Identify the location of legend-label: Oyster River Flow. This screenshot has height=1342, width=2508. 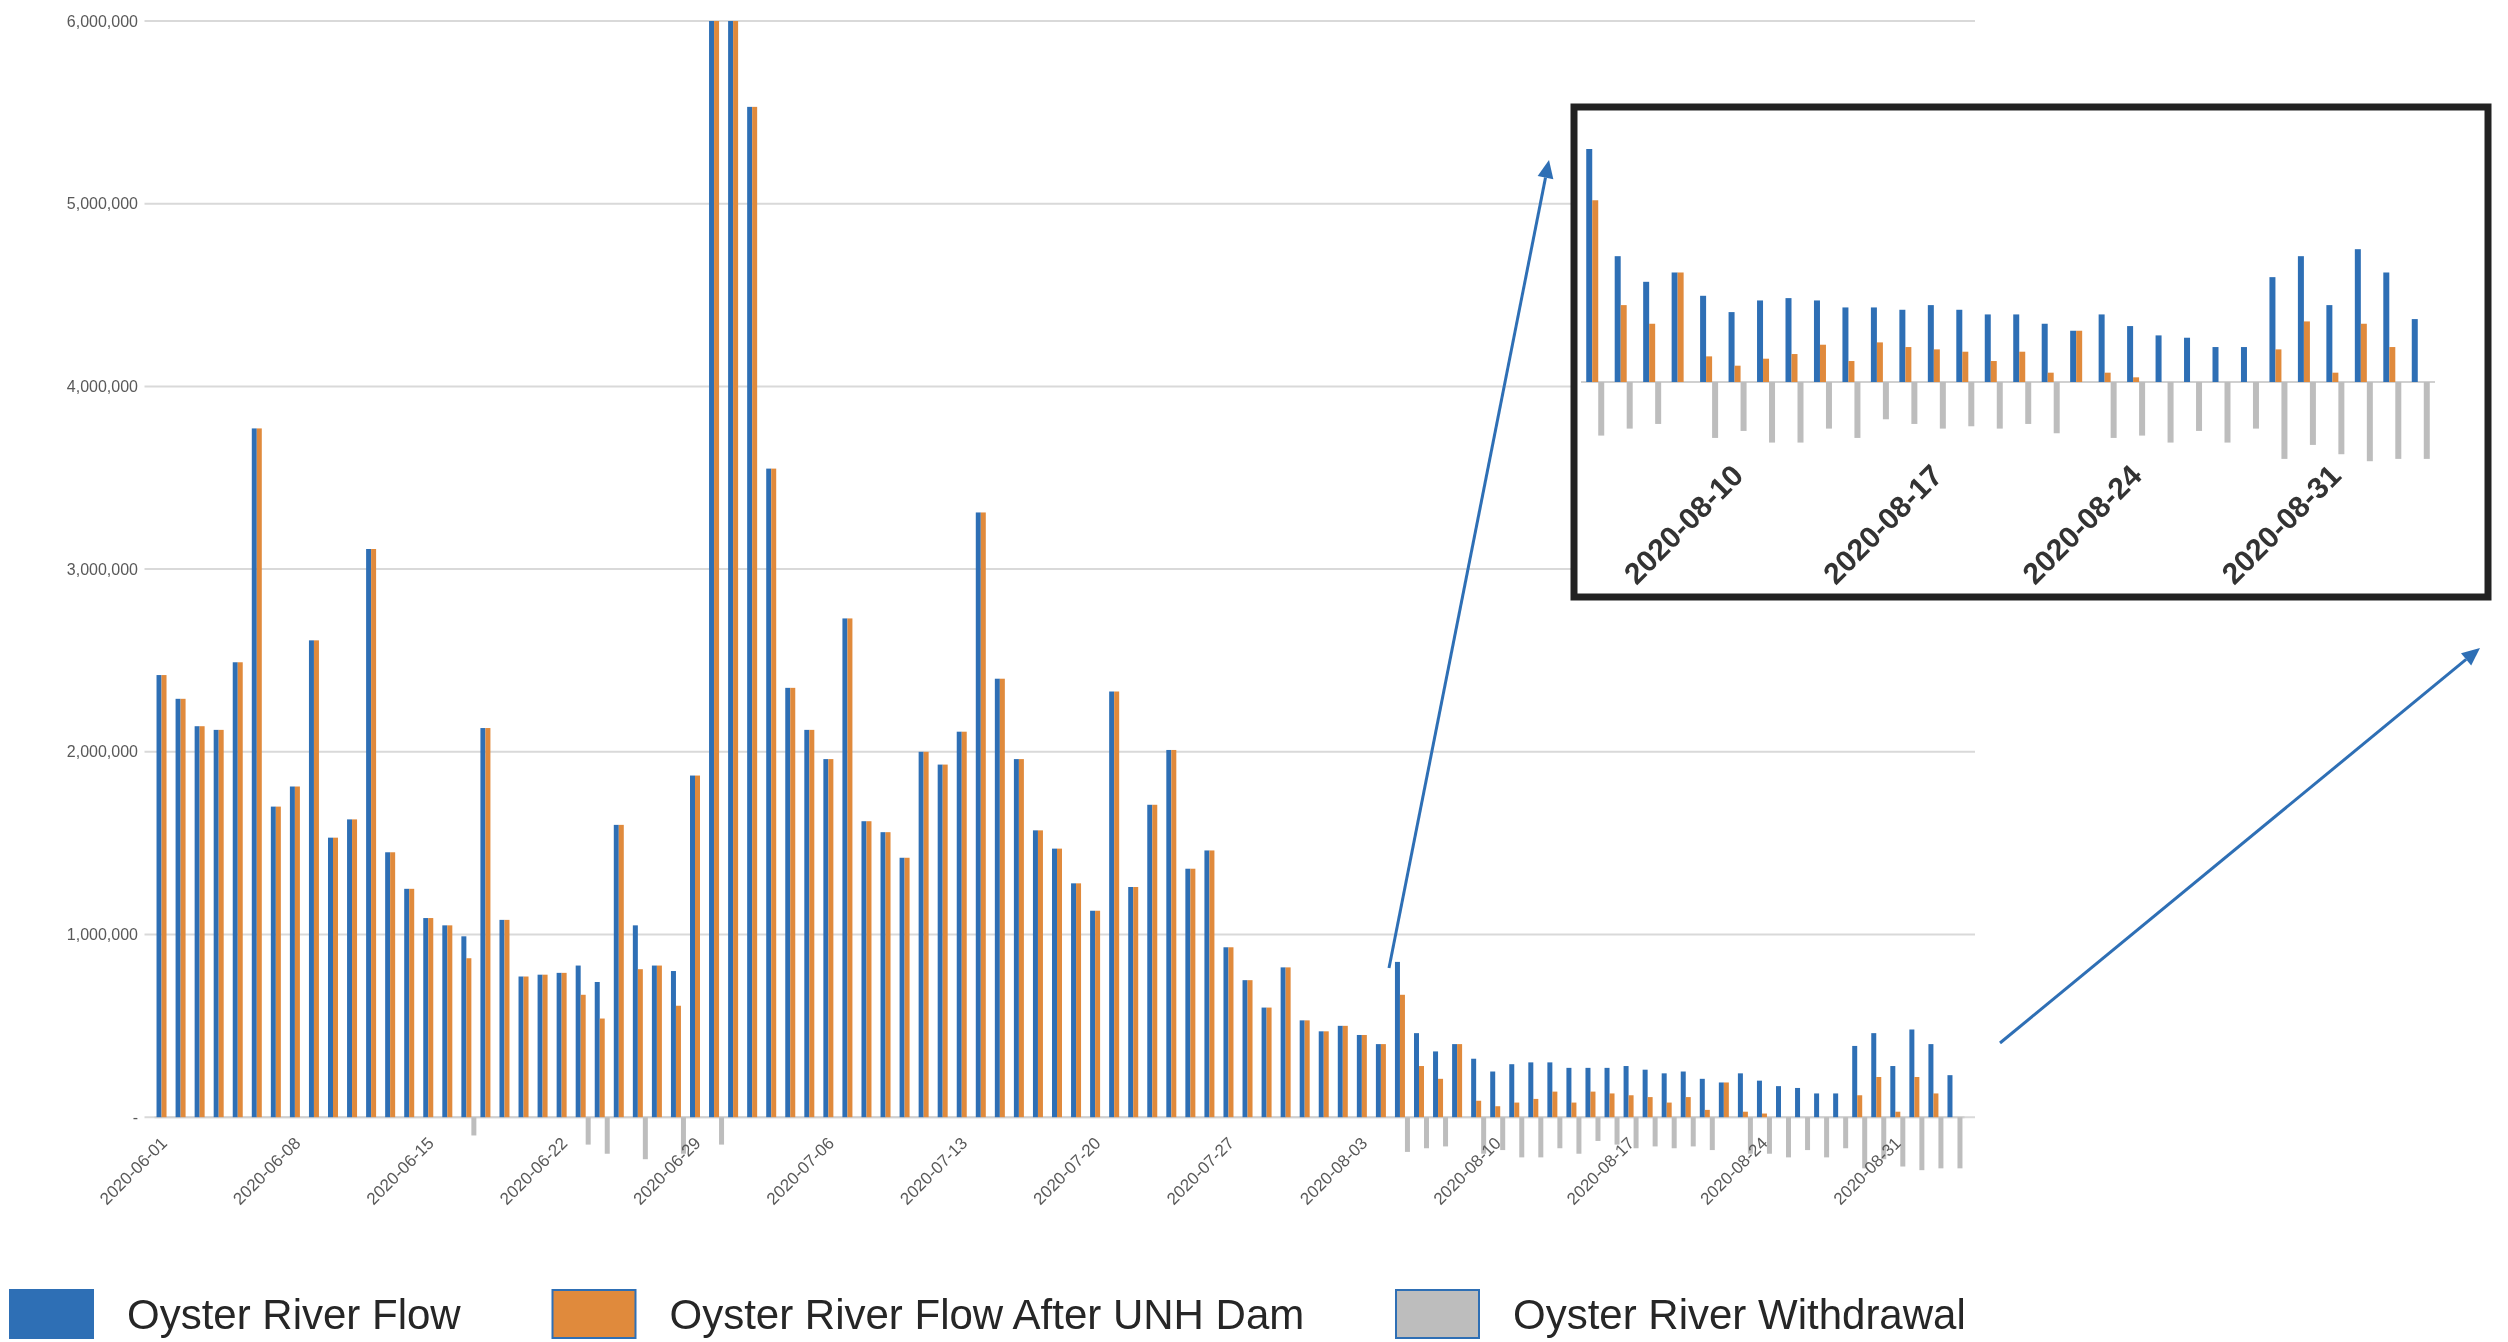
(294, 1314).